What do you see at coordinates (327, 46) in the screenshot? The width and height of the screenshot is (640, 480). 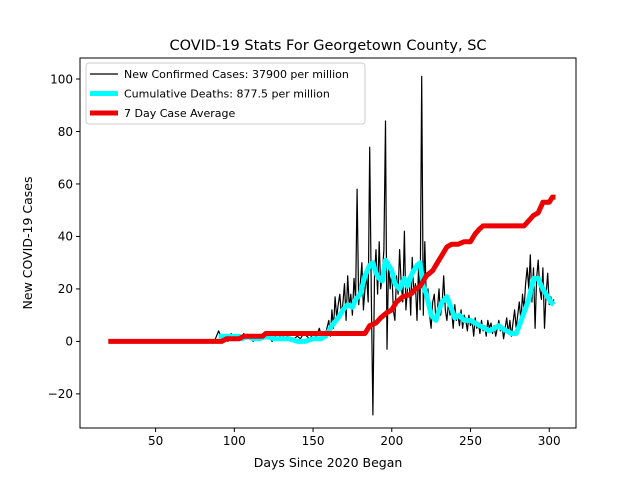 I see `chart-title: COVID-19 Stats For Georgetown County, SC` at bounding box center [327, 46].